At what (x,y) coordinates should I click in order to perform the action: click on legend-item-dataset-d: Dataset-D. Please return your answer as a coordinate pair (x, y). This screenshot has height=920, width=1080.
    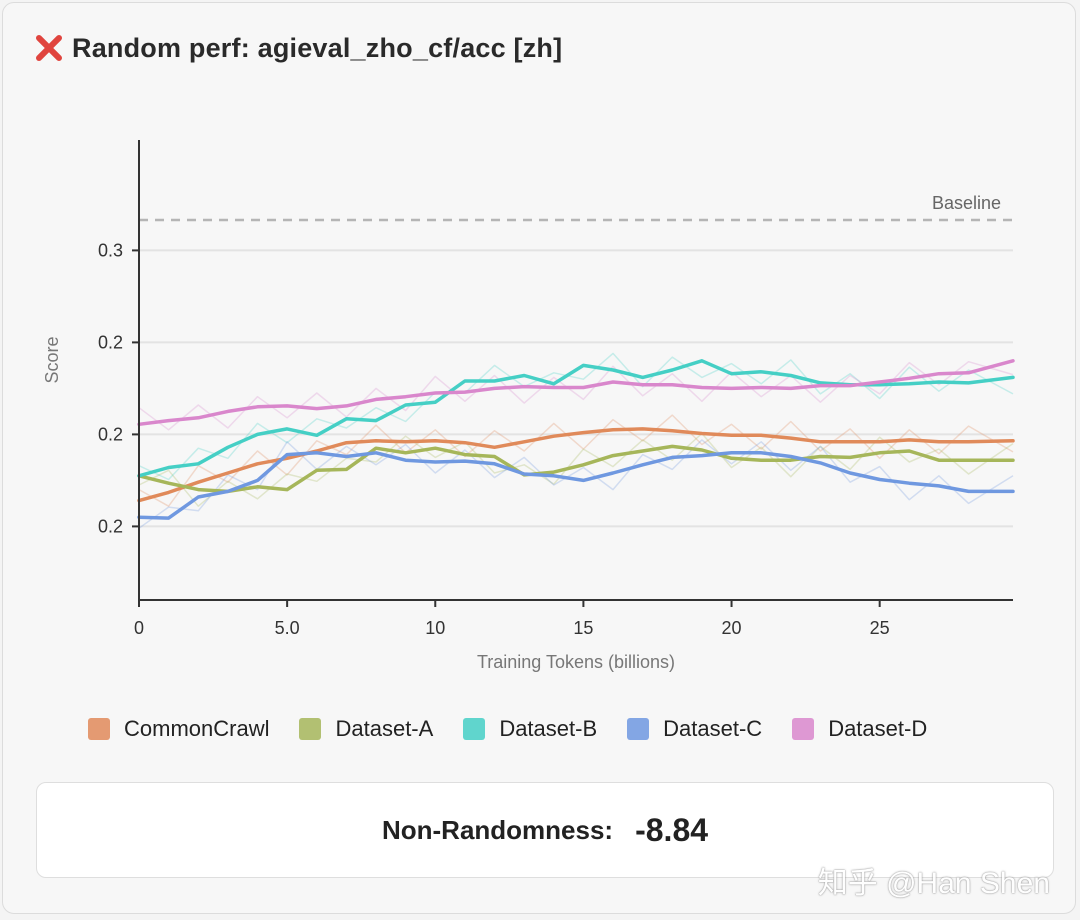
    Looking at the image, I should click on (859, 729).